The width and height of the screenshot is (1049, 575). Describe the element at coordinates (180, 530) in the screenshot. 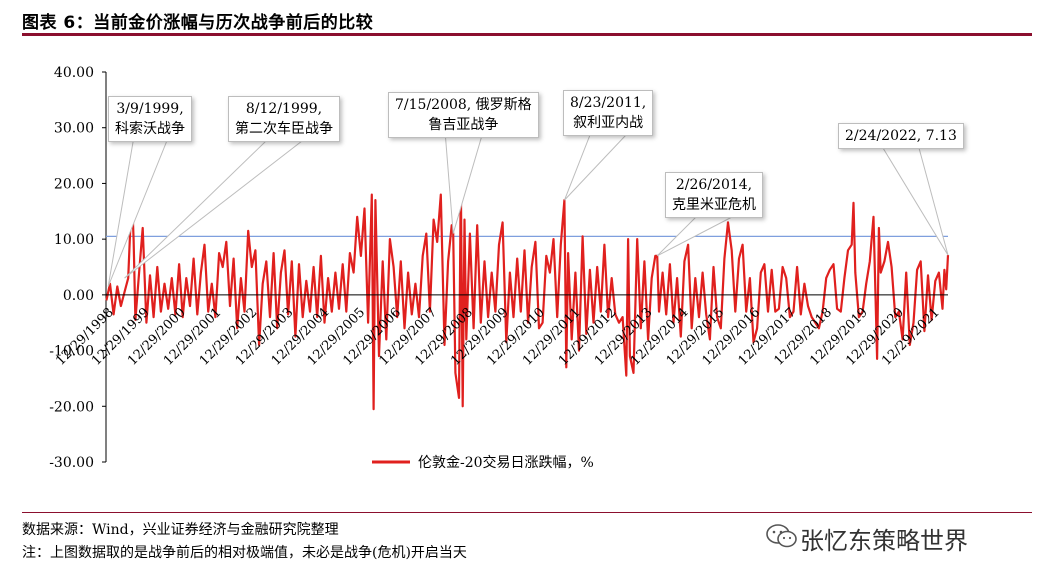

I see `data-source: 数据来源：Wind，兴业证券经济与金融研究院整理` at that location.